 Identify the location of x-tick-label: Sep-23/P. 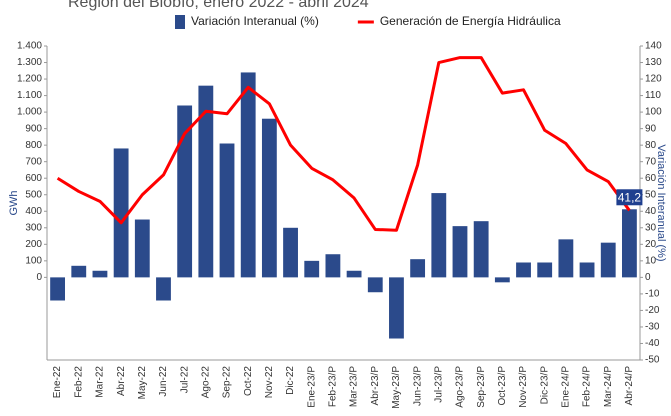
(481, 387).